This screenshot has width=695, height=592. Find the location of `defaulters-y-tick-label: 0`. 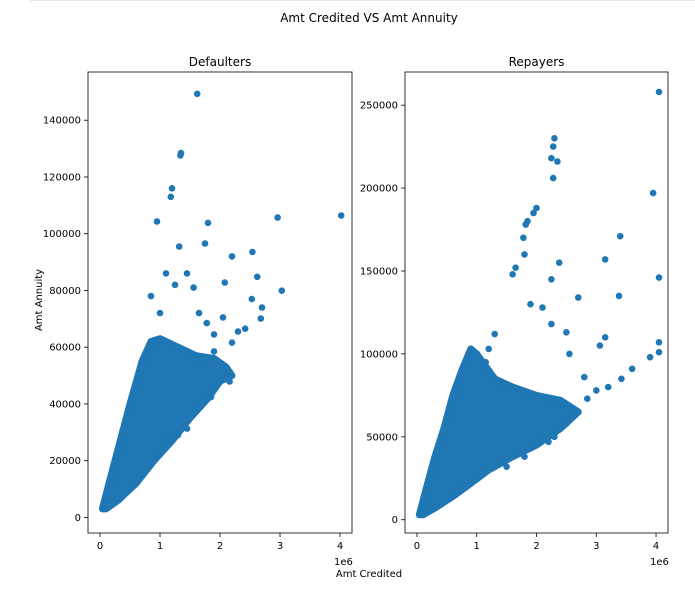

defaulters-y-tick-label: 0 is located at coordinates (78, 518).